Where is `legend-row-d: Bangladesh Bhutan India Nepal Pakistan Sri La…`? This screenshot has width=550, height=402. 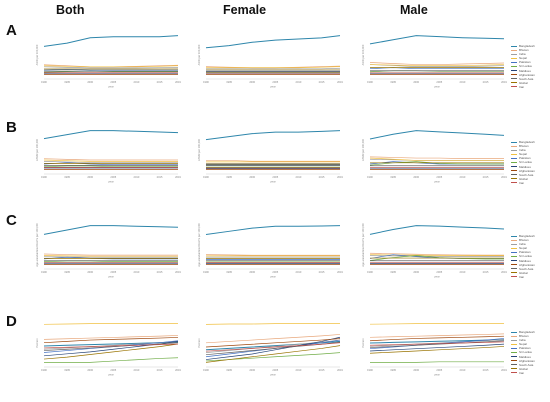
legend-row-d: Bangladesh Bhutan India Nepal Pakistan Sri La… is located at coordinates (523, 352).